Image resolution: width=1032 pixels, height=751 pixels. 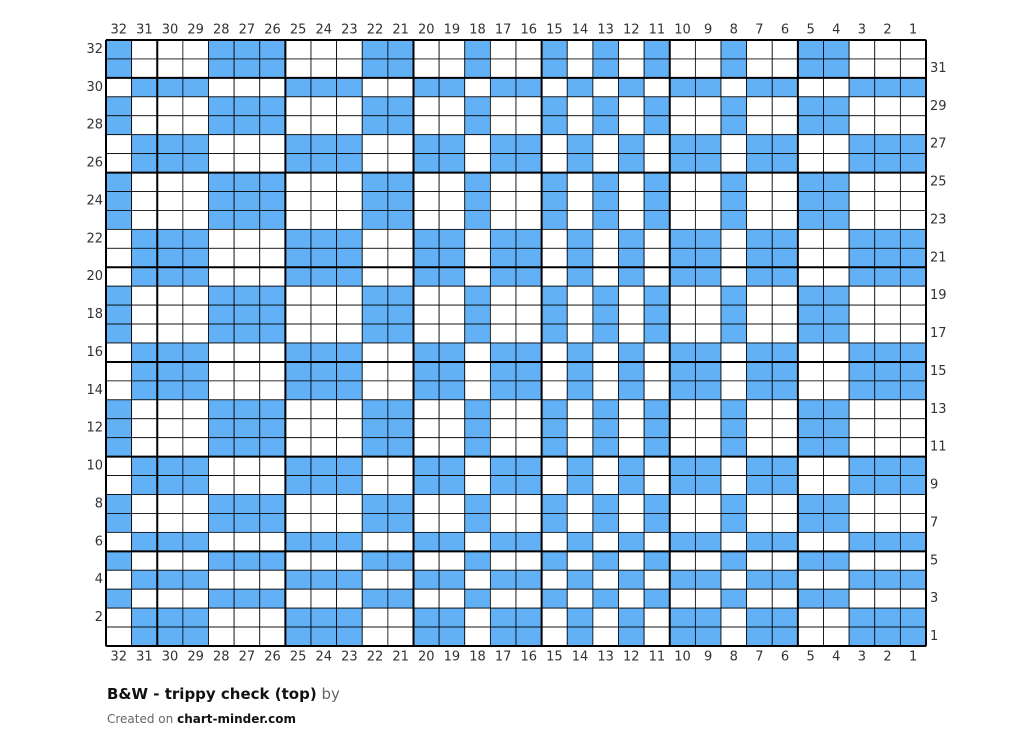 I want to click on column-label-bottom: 31, so click(x=144, y=657).